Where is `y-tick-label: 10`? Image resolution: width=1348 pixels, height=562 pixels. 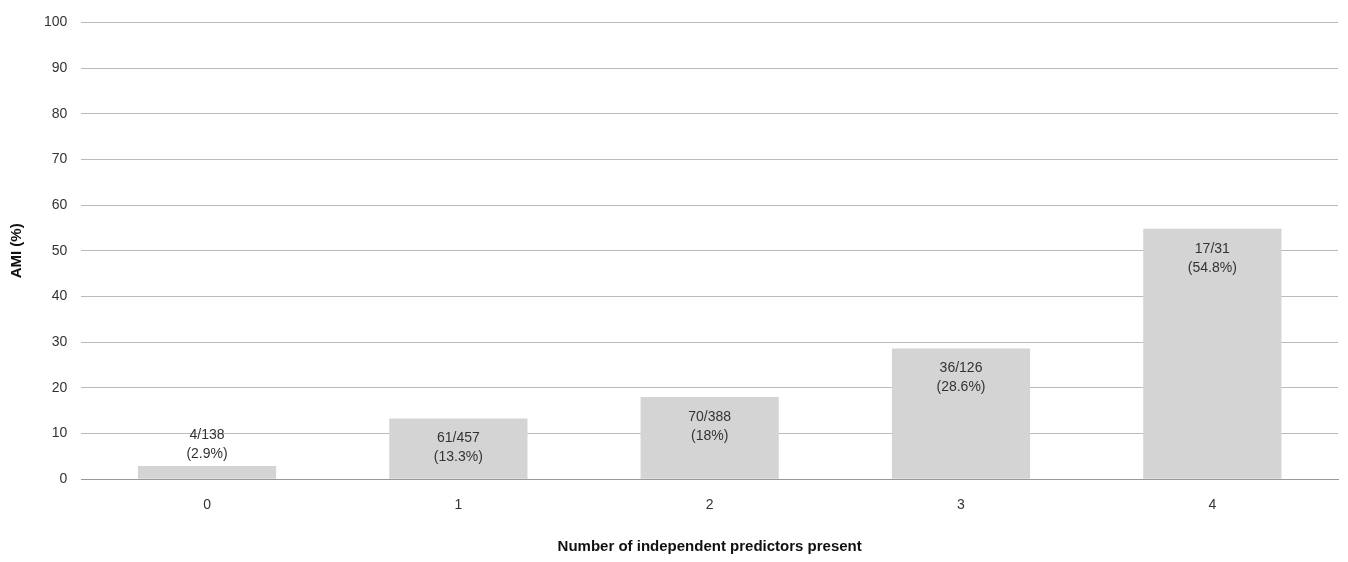 y-tick-label: 10 is located at coordinates (59, 432).